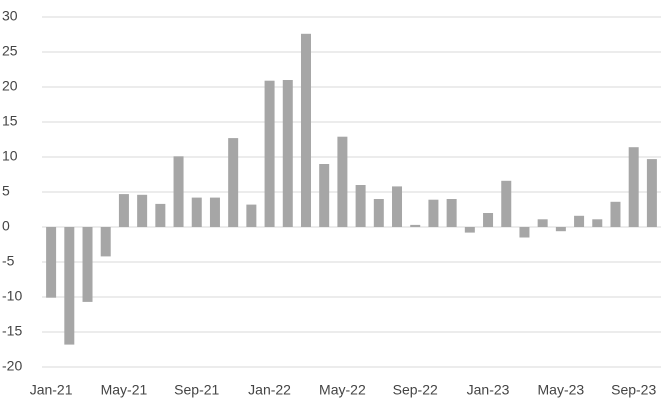 This screenshot has height=407, width=672. Describe the element at coordinates (342, 390) in the screenshot. I see `x-tick-label: May-22` at that location.